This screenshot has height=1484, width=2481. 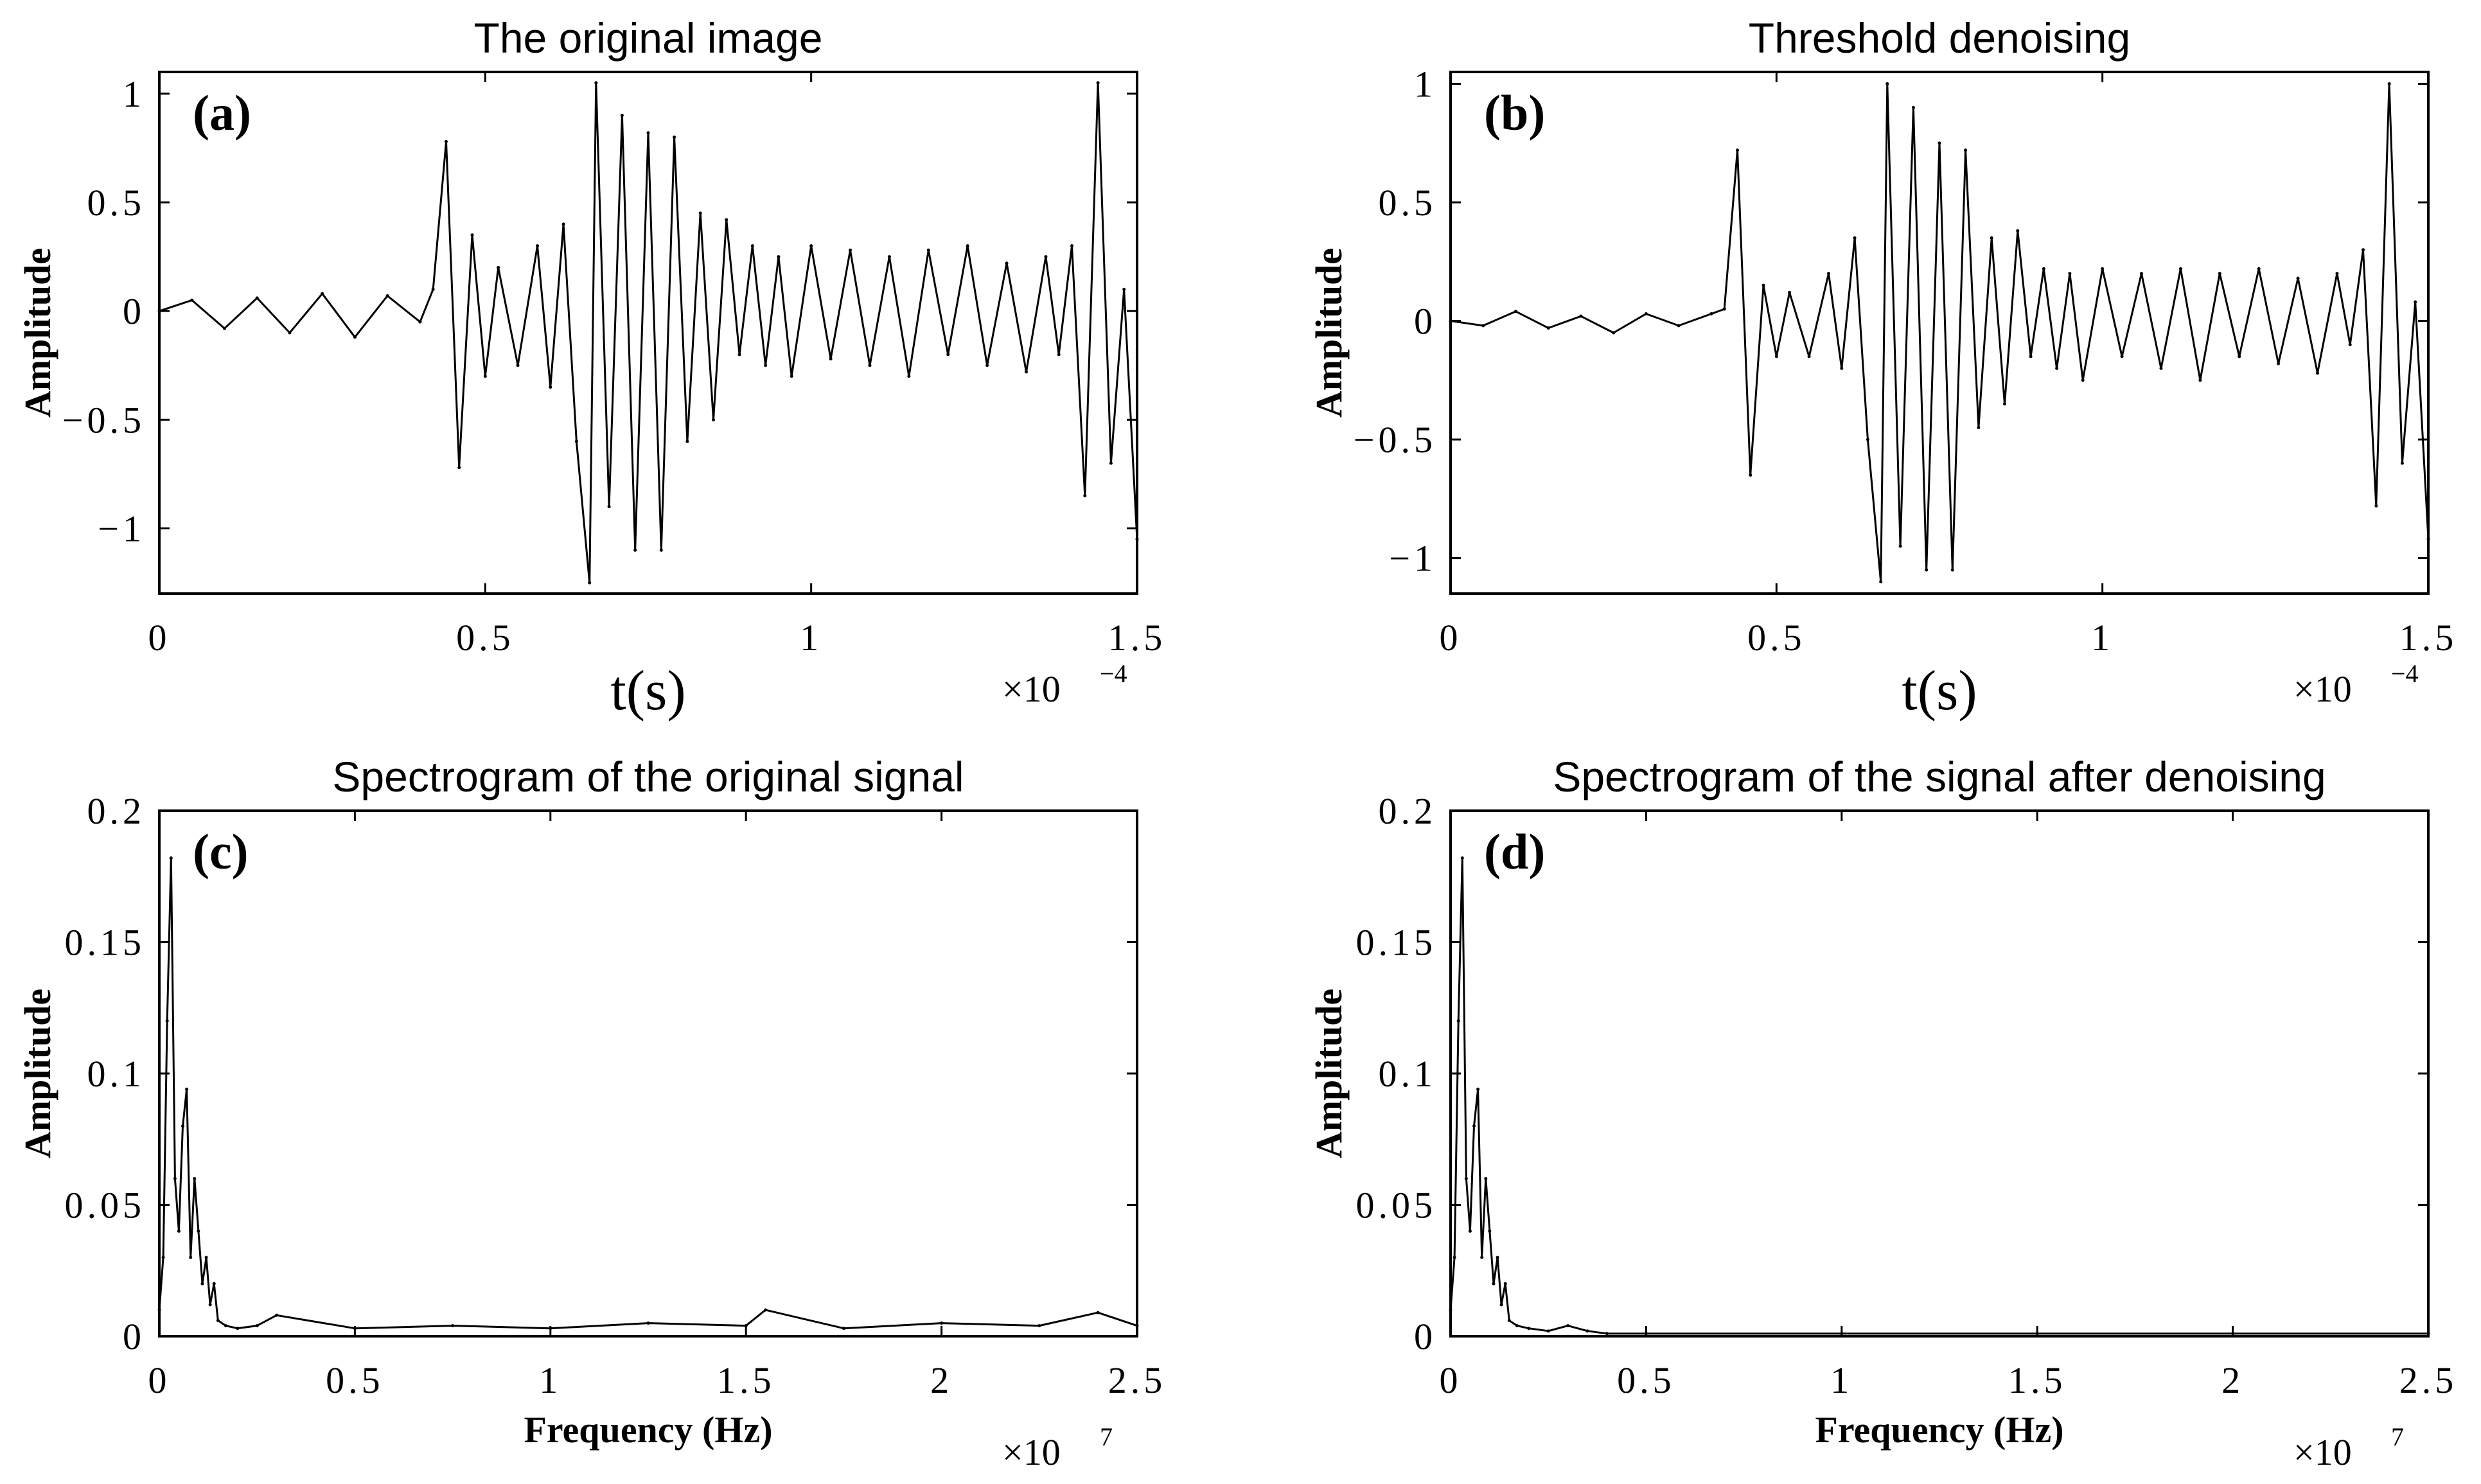 What do you see at coordinates (1425, 1336) in the screenshot?
I see `y-tick-label: 0` at bounding box center [1425, 1336].